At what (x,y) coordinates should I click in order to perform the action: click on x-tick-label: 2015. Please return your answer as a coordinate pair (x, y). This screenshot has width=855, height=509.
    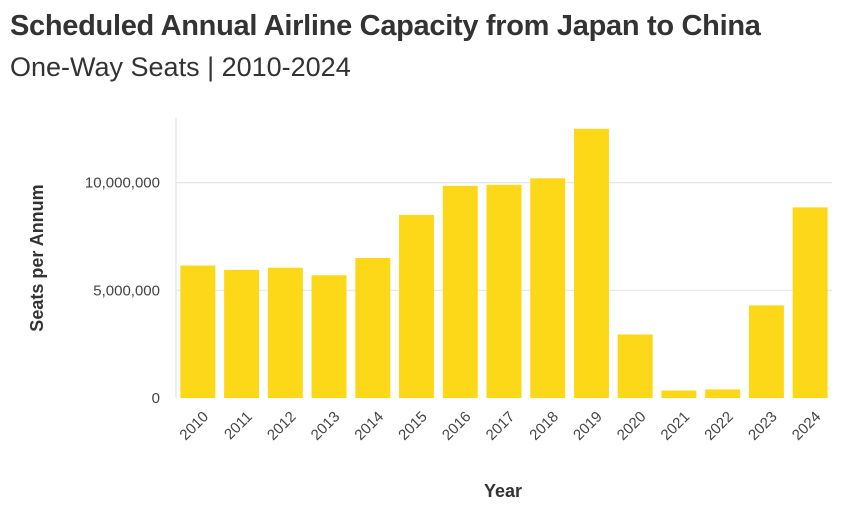
    Looking at the image, I should click on (413, 426).